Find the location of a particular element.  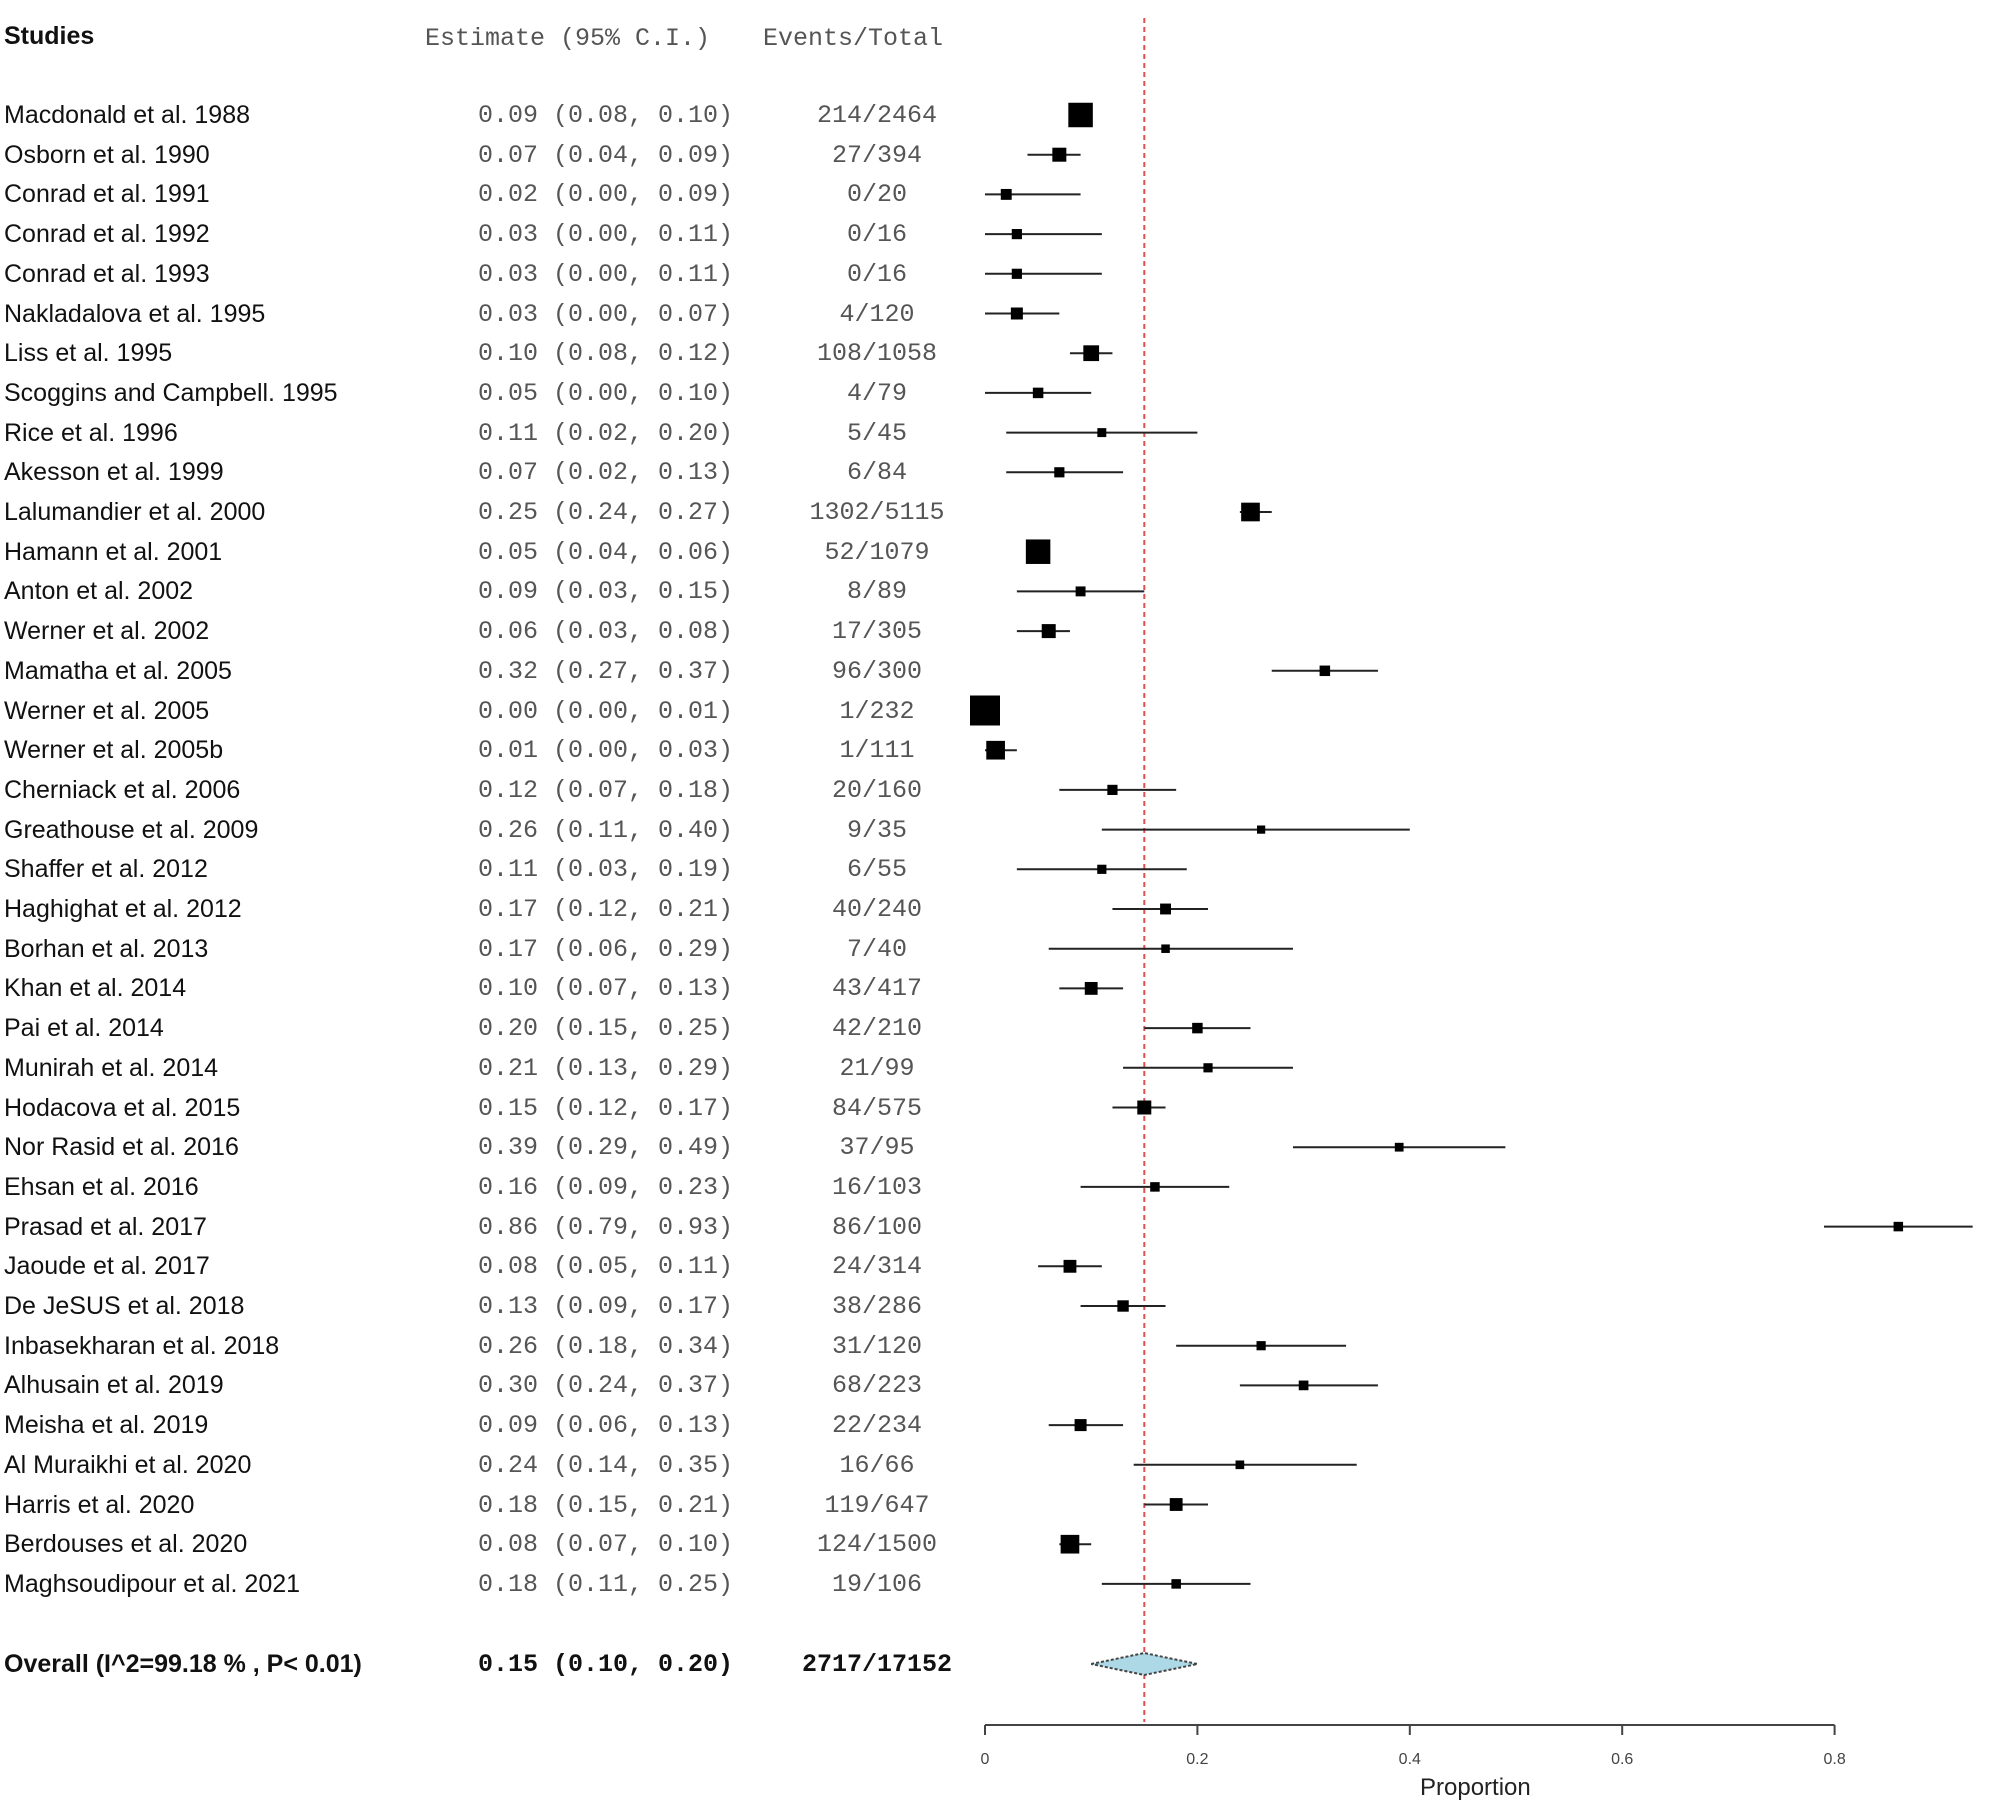

study-events: 6/55 is located at coordinates (877, 870).